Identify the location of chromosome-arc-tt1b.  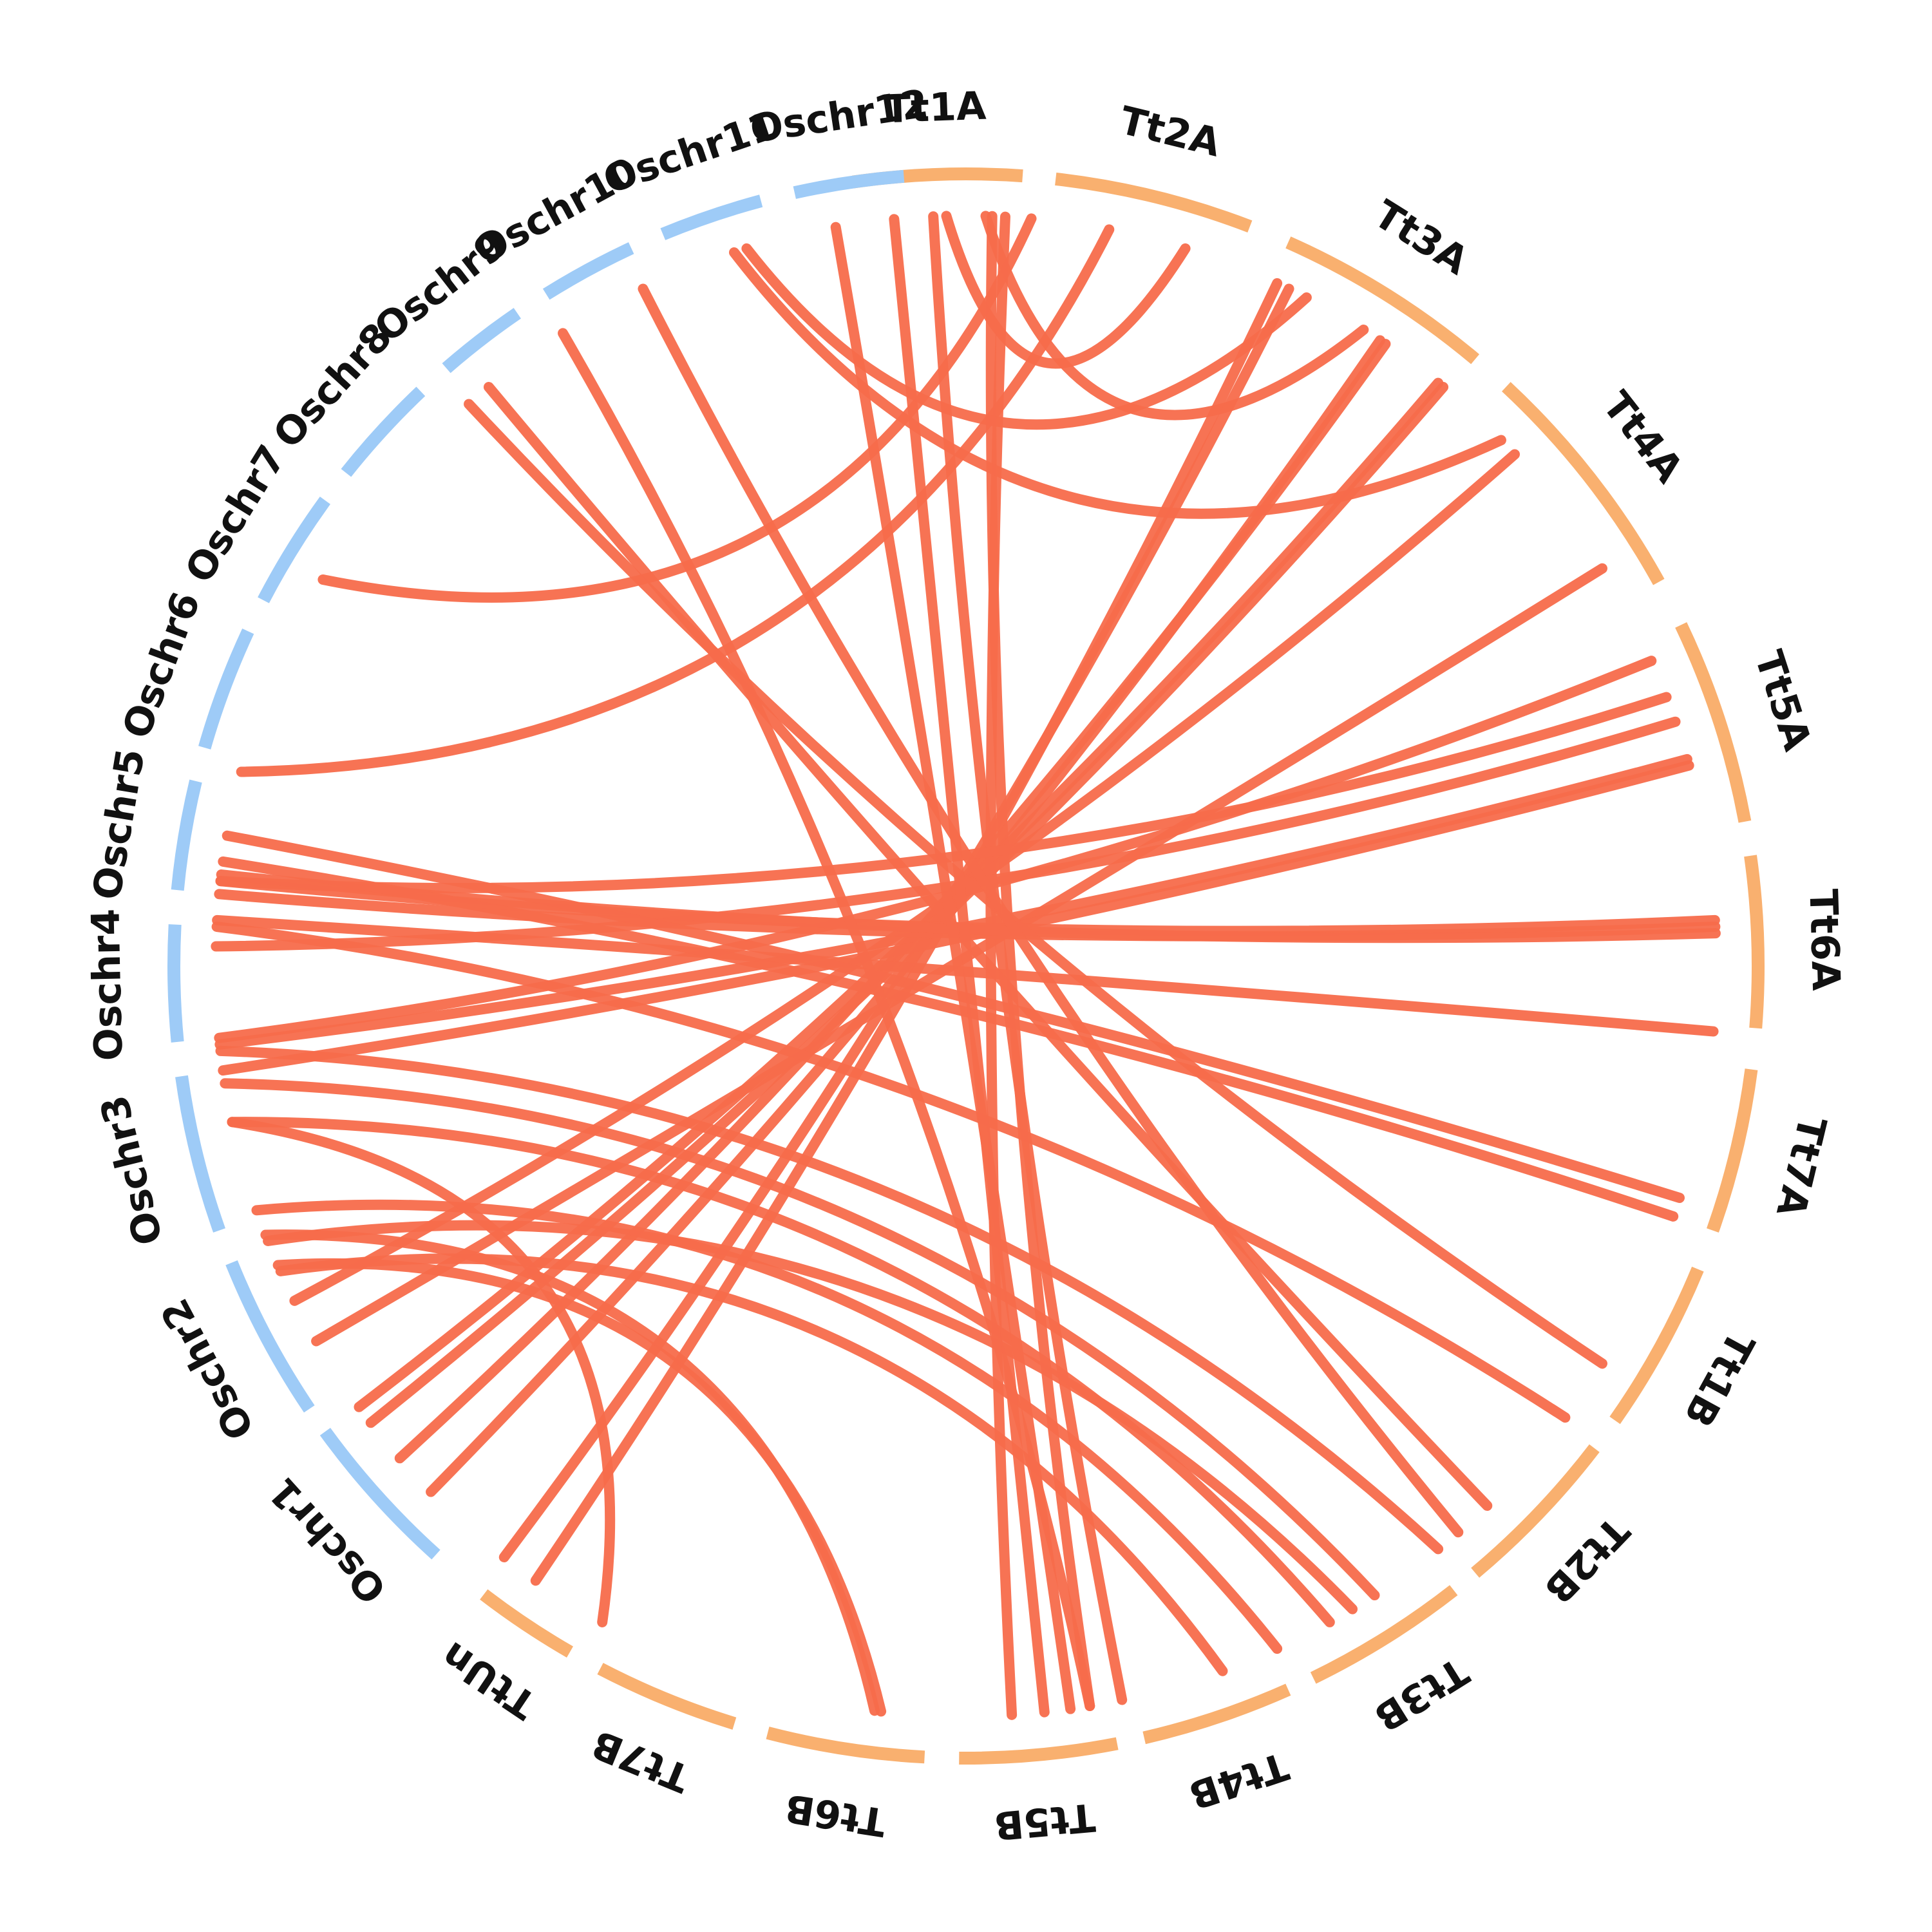
(1657, 1345).